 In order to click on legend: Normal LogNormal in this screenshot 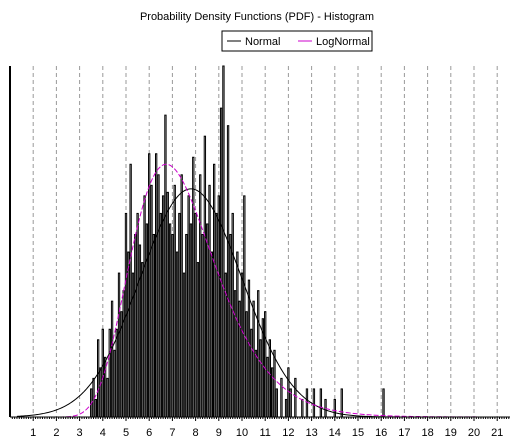, I will do `click(297, 41)`.